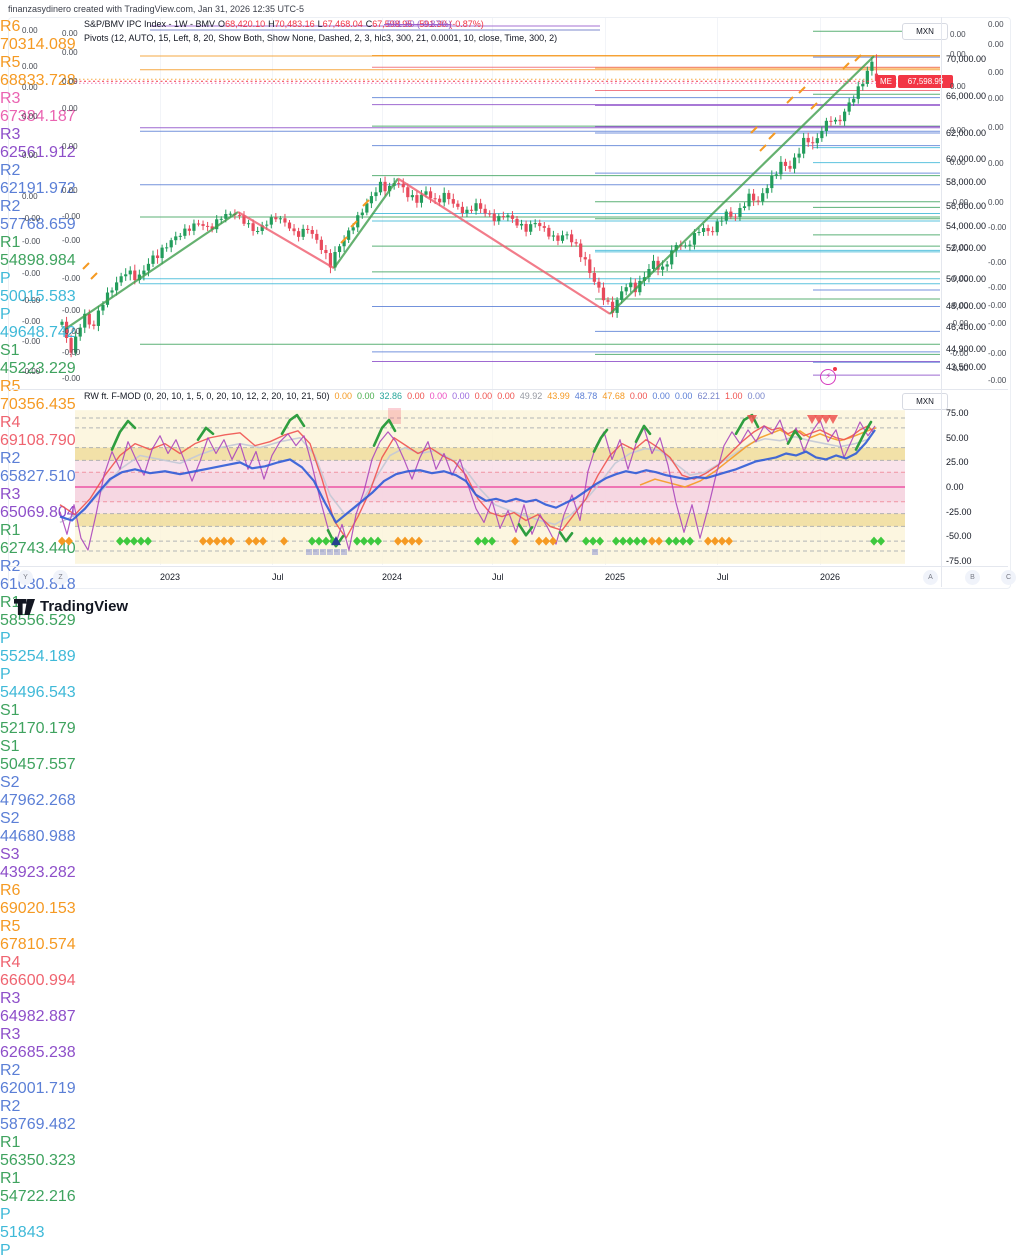  What do you see at coordinates (10, 242) in the screenshot?
I see `pivot-label-R1: R1` at bounding box center [10, 242].